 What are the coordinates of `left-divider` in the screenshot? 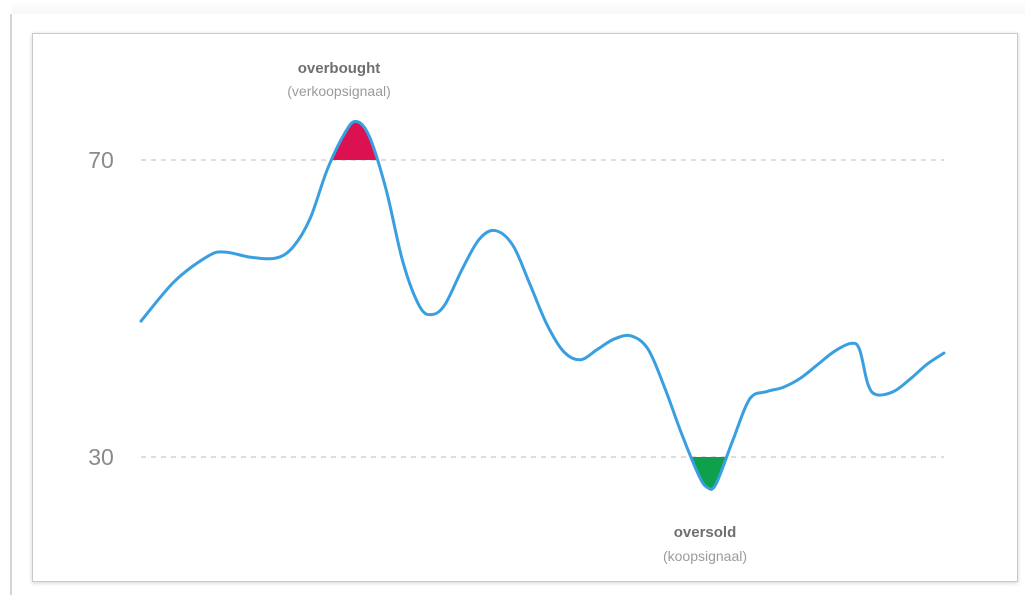 It's located at (11, 304).